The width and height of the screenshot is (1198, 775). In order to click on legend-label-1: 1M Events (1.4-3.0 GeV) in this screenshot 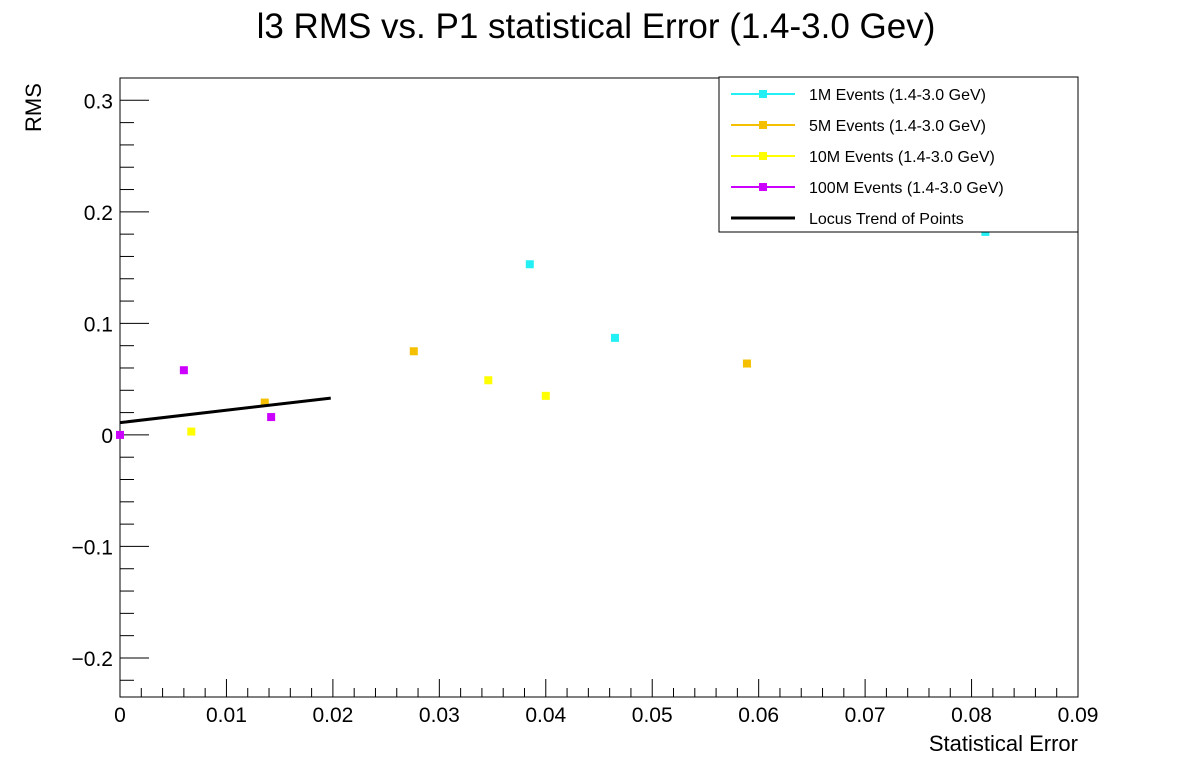, I will do `click(897, 95)`.